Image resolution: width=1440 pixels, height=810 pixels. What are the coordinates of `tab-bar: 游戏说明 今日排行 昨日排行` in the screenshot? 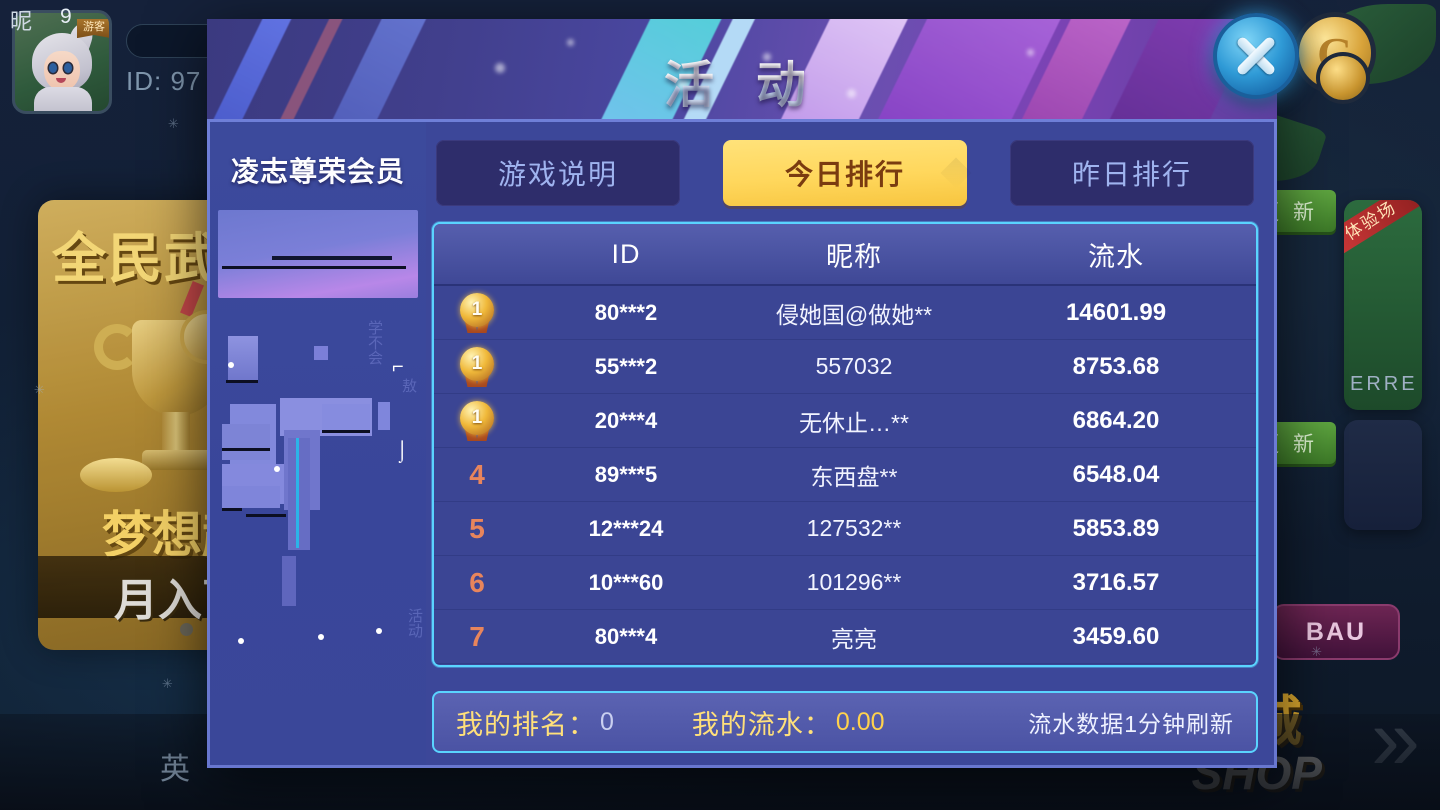 It's located at (845, 173).